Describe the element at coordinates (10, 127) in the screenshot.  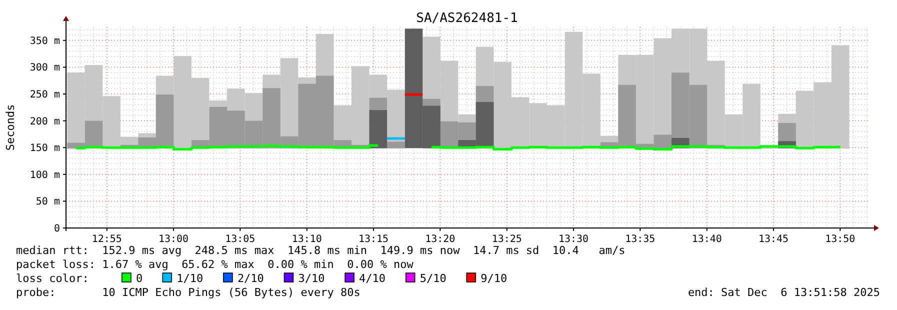
I see `y-axis-title: Seconds` at that location.